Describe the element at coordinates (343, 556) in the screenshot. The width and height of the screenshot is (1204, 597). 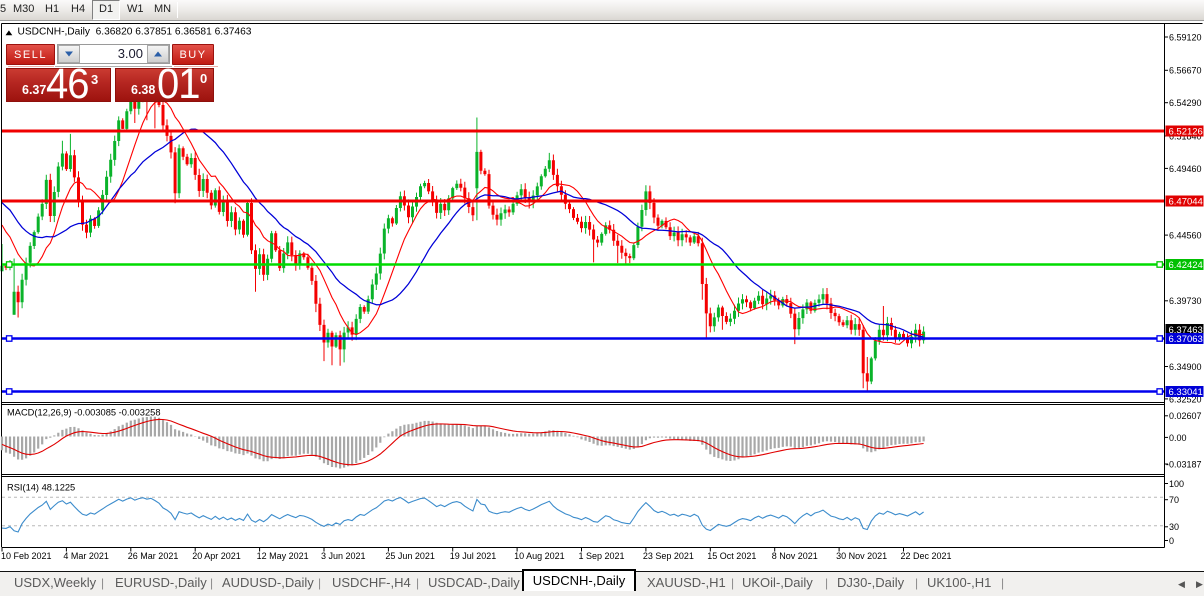
I see `svg-text: 3 Jun 2021` at that location.